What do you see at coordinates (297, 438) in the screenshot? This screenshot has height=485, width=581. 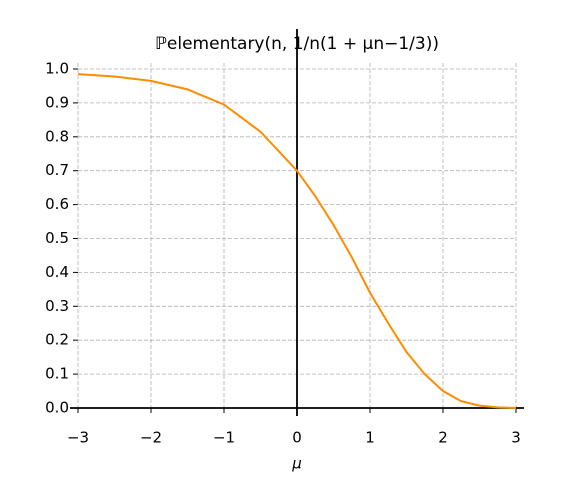 I see `x-tick-label: 0` at bounding box center [297, 438].